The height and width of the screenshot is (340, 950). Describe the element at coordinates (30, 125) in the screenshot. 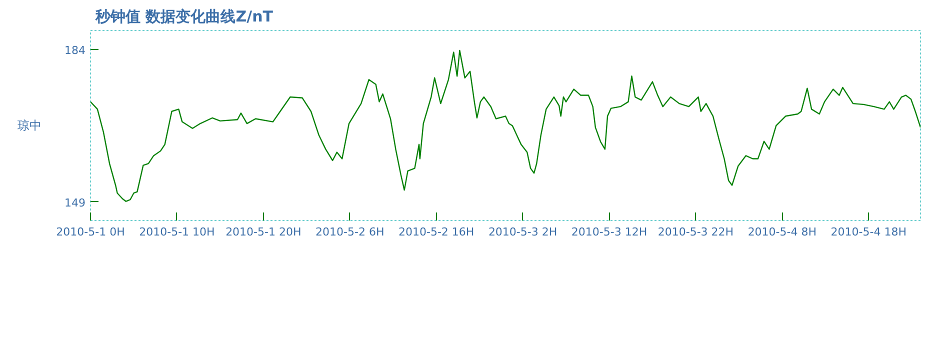

I see `y-axis-title: 琼中` at that location.